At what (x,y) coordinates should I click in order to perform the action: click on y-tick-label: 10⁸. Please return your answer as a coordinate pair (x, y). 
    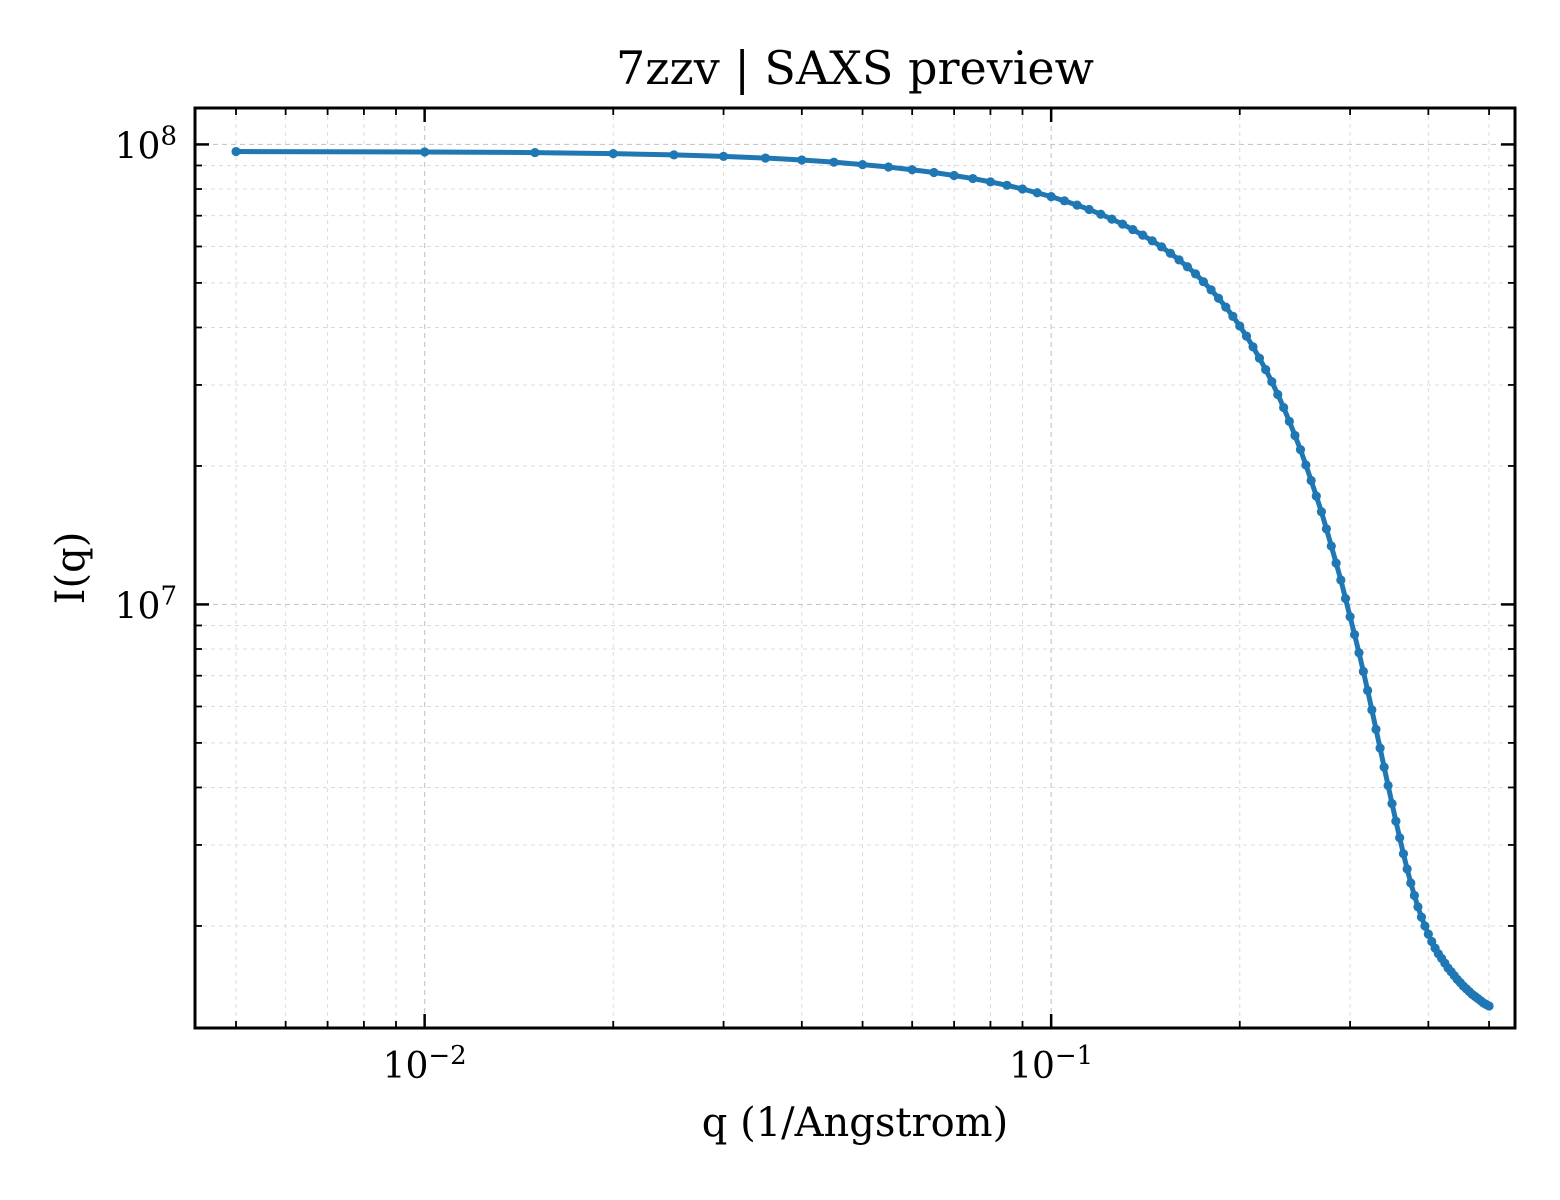
    Looking at the image, I should click on (146, 144).